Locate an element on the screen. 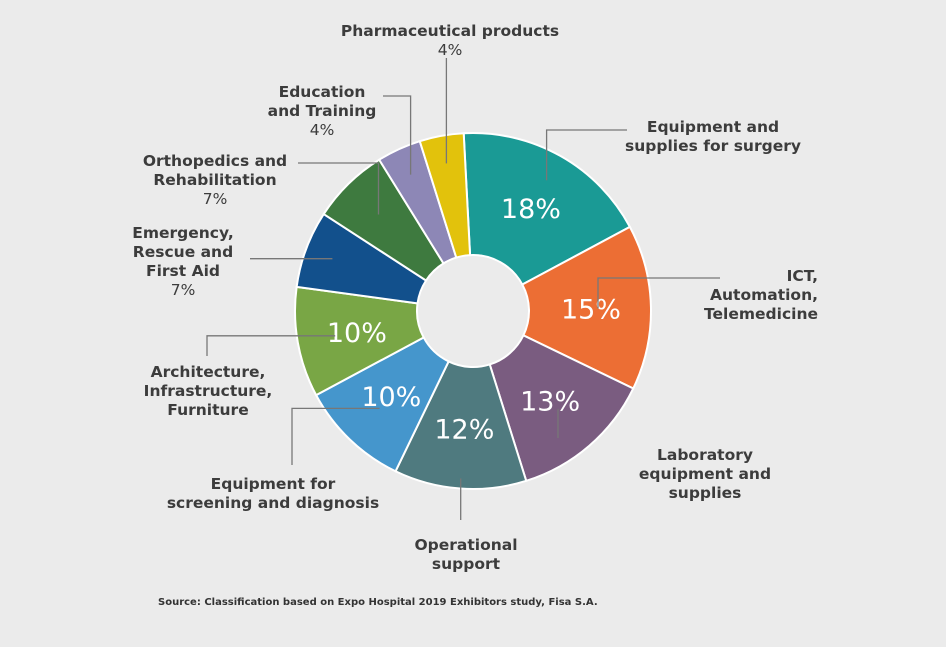 The width and height of the screenshot is (946, 647). label-emergency-rescue-first-aid: Emergency, Rescue and First Aid 7% is located at coordinates (183, 262).